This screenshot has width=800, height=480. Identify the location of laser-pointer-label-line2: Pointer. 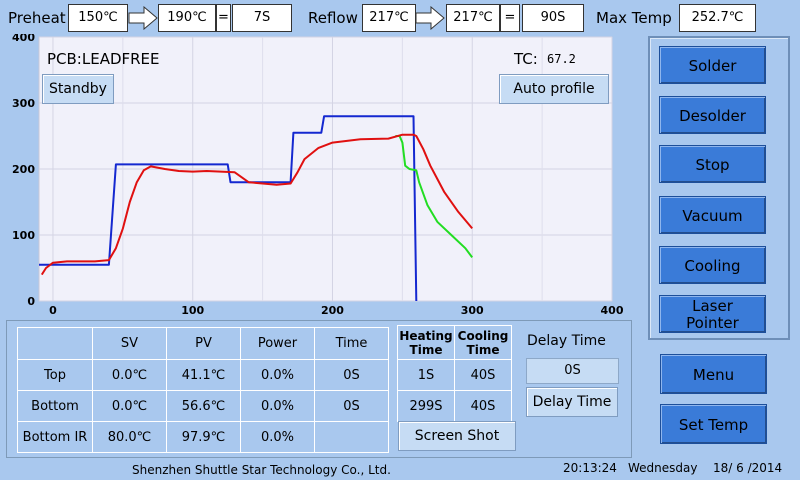
(712, 323).